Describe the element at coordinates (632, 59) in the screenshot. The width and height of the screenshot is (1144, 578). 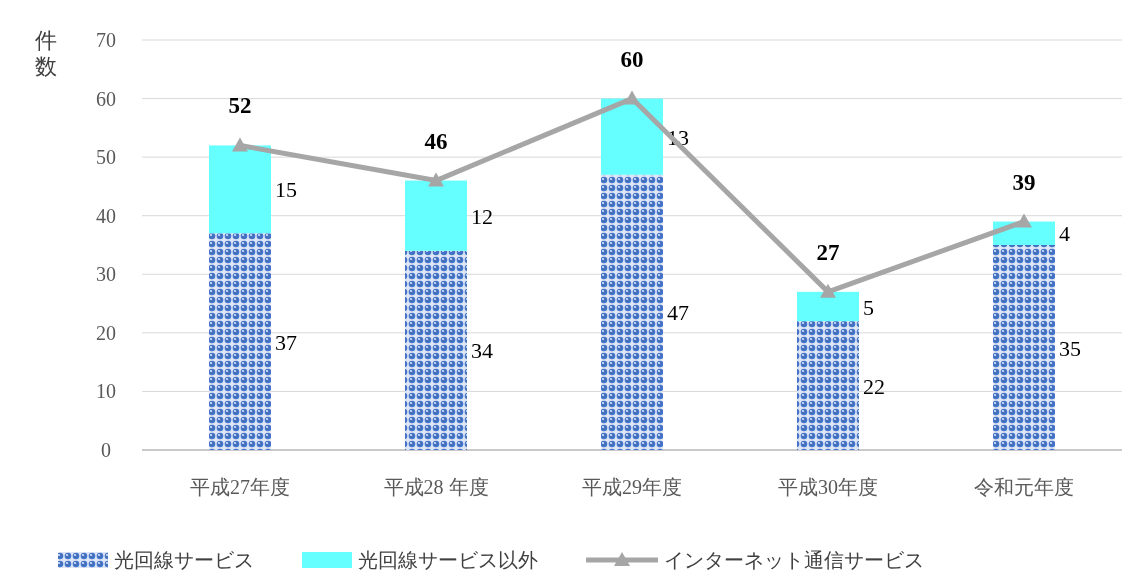
I see `data-label: 60` at that location.